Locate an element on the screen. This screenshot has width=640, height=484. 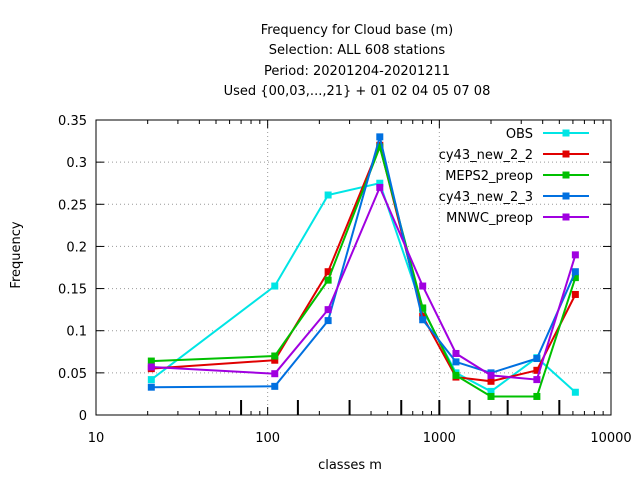
y-tick-label: 0.2 is located at coordinates (76, 247).